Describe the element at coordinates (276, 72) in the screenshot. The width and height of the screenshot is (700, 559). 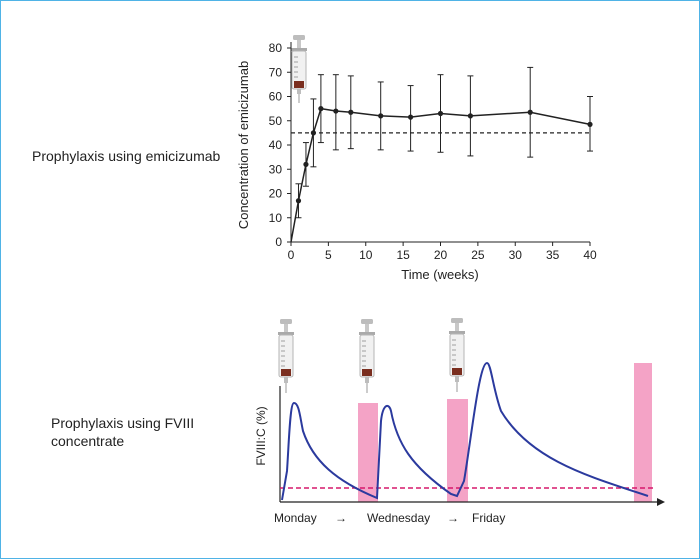
I see `y-tick-label: 70` at that location.